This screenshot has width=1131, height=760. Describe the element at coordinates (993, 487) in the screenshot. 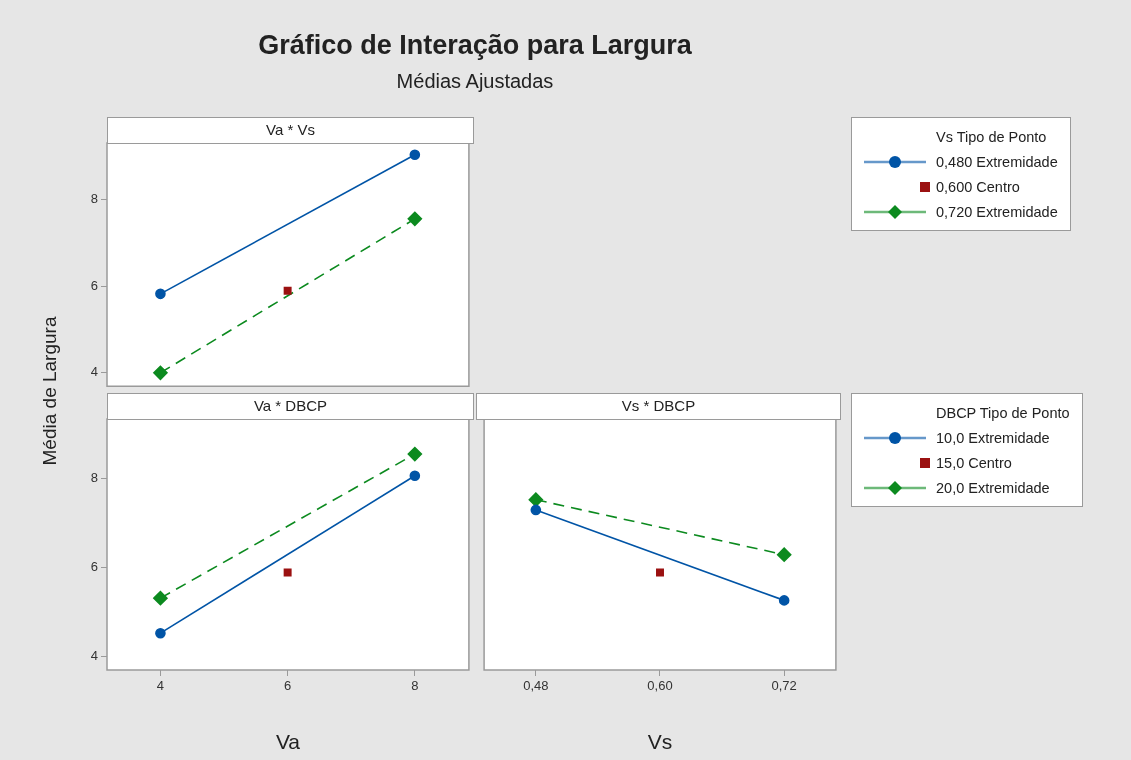

I see `legend-label: 20,0 Extremidade` at that location.